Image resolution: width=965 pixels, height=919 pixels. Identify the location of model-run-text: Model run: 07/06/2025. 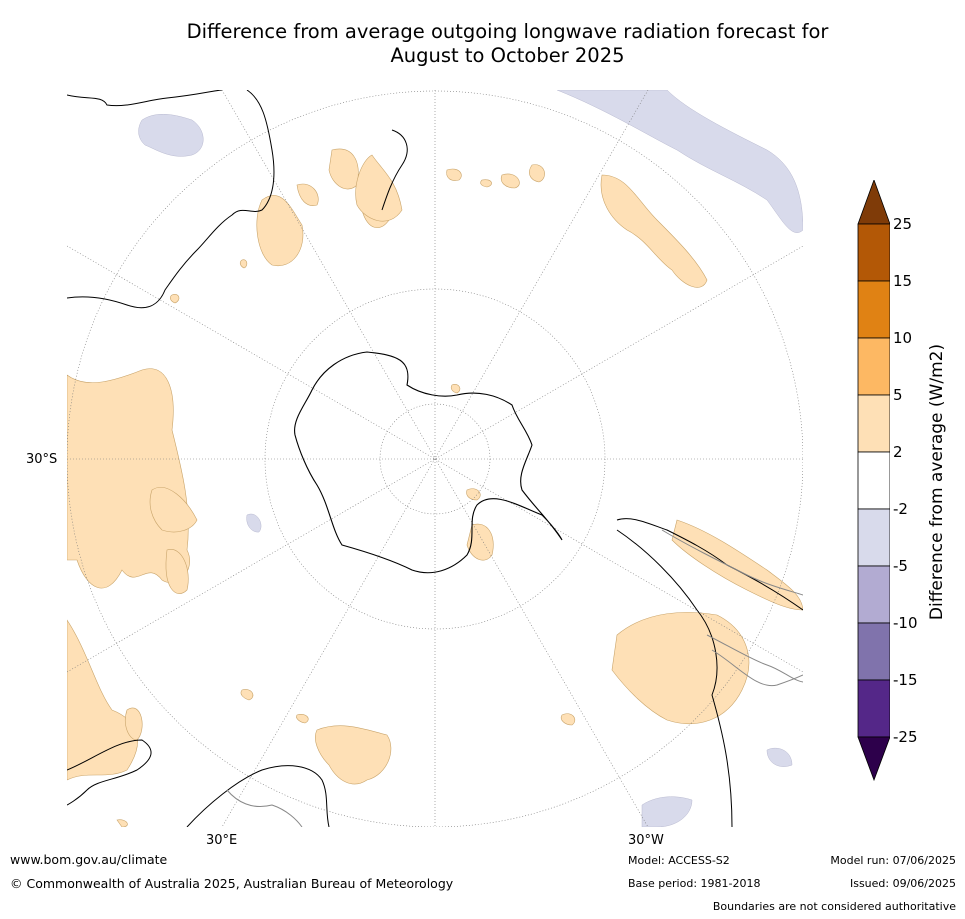
(893, 860).